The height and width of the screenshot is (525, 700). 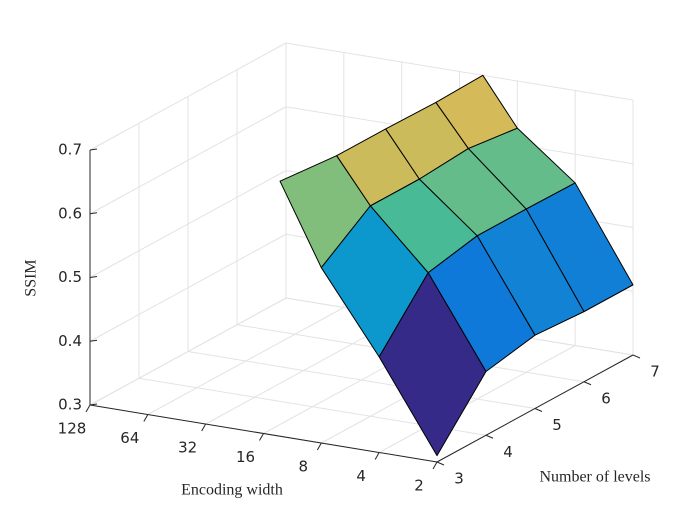 What do you see at coordinates (72, 429) in the screenshot?
I see `x-tick-label: 128` at bounding box center [72, 429].